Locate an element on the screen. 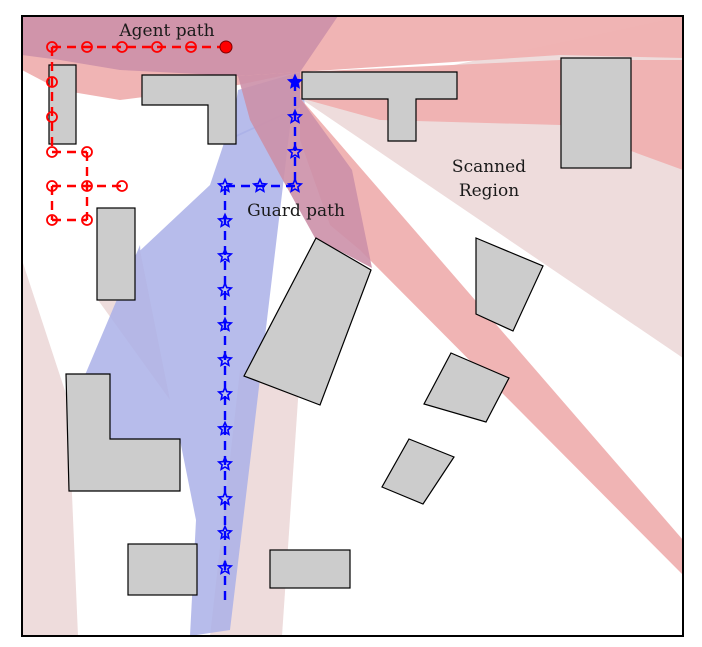 This screenshot has height=647, width=702. agent-path is located at coordinates (139, 133).